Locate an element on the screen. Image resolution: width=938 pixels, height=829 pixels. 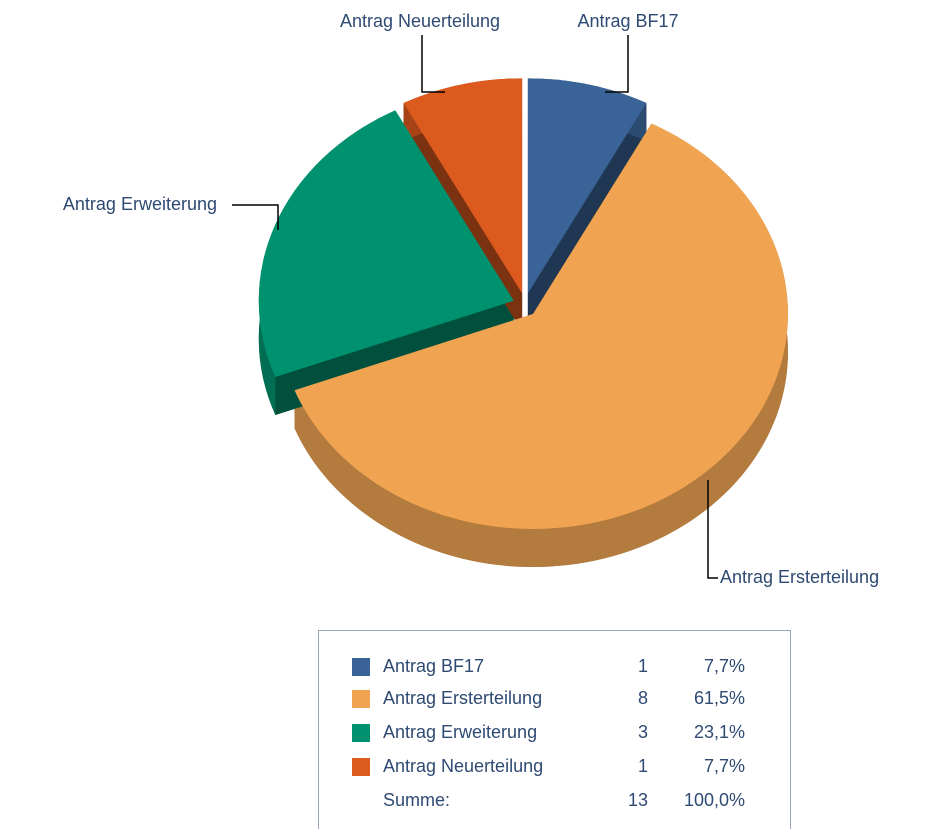
sum-label: Summe: is located at coordinates (416, 800).